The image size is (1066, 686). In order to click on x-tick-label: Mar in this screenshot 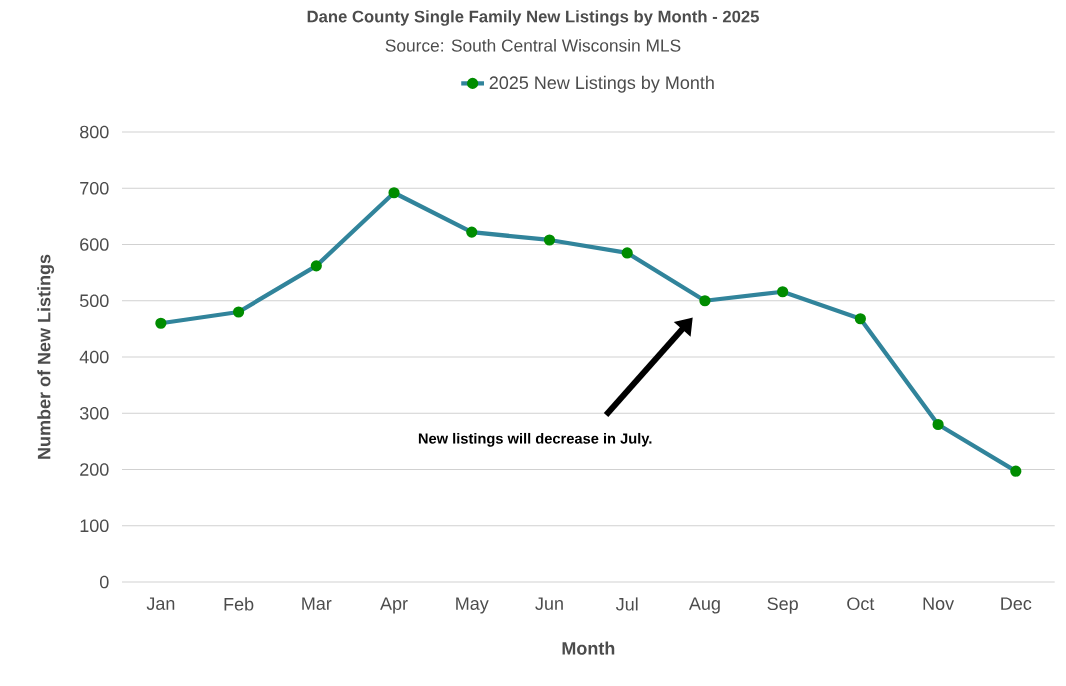, I will do `click(317, 603)`.